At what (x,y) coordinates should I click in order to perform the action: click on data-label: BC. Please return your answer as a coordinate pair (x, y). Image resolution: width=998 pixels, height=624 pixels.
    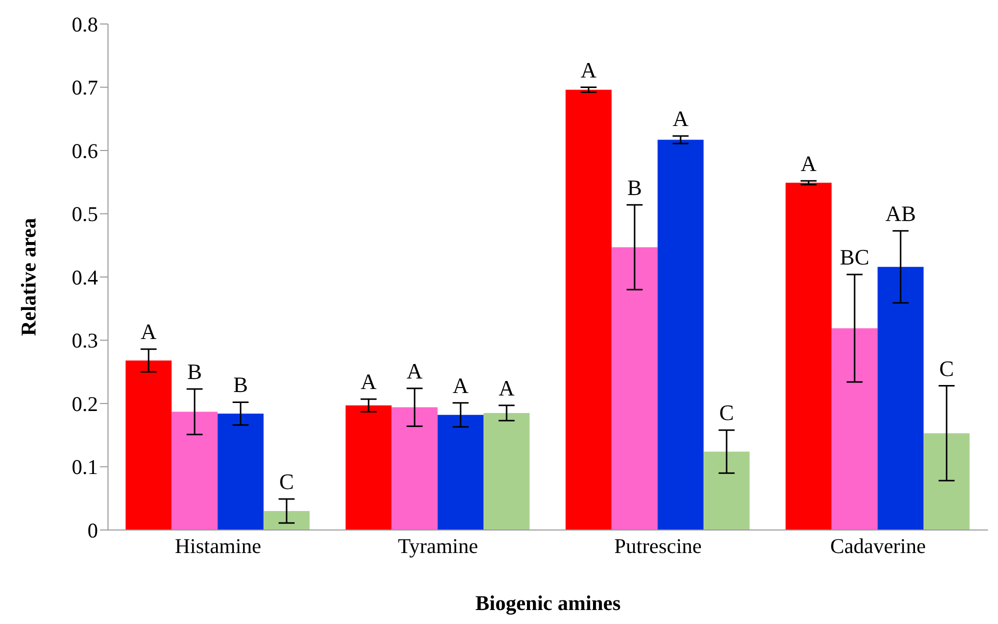
    Looking at the image, I should click on (855, 257).